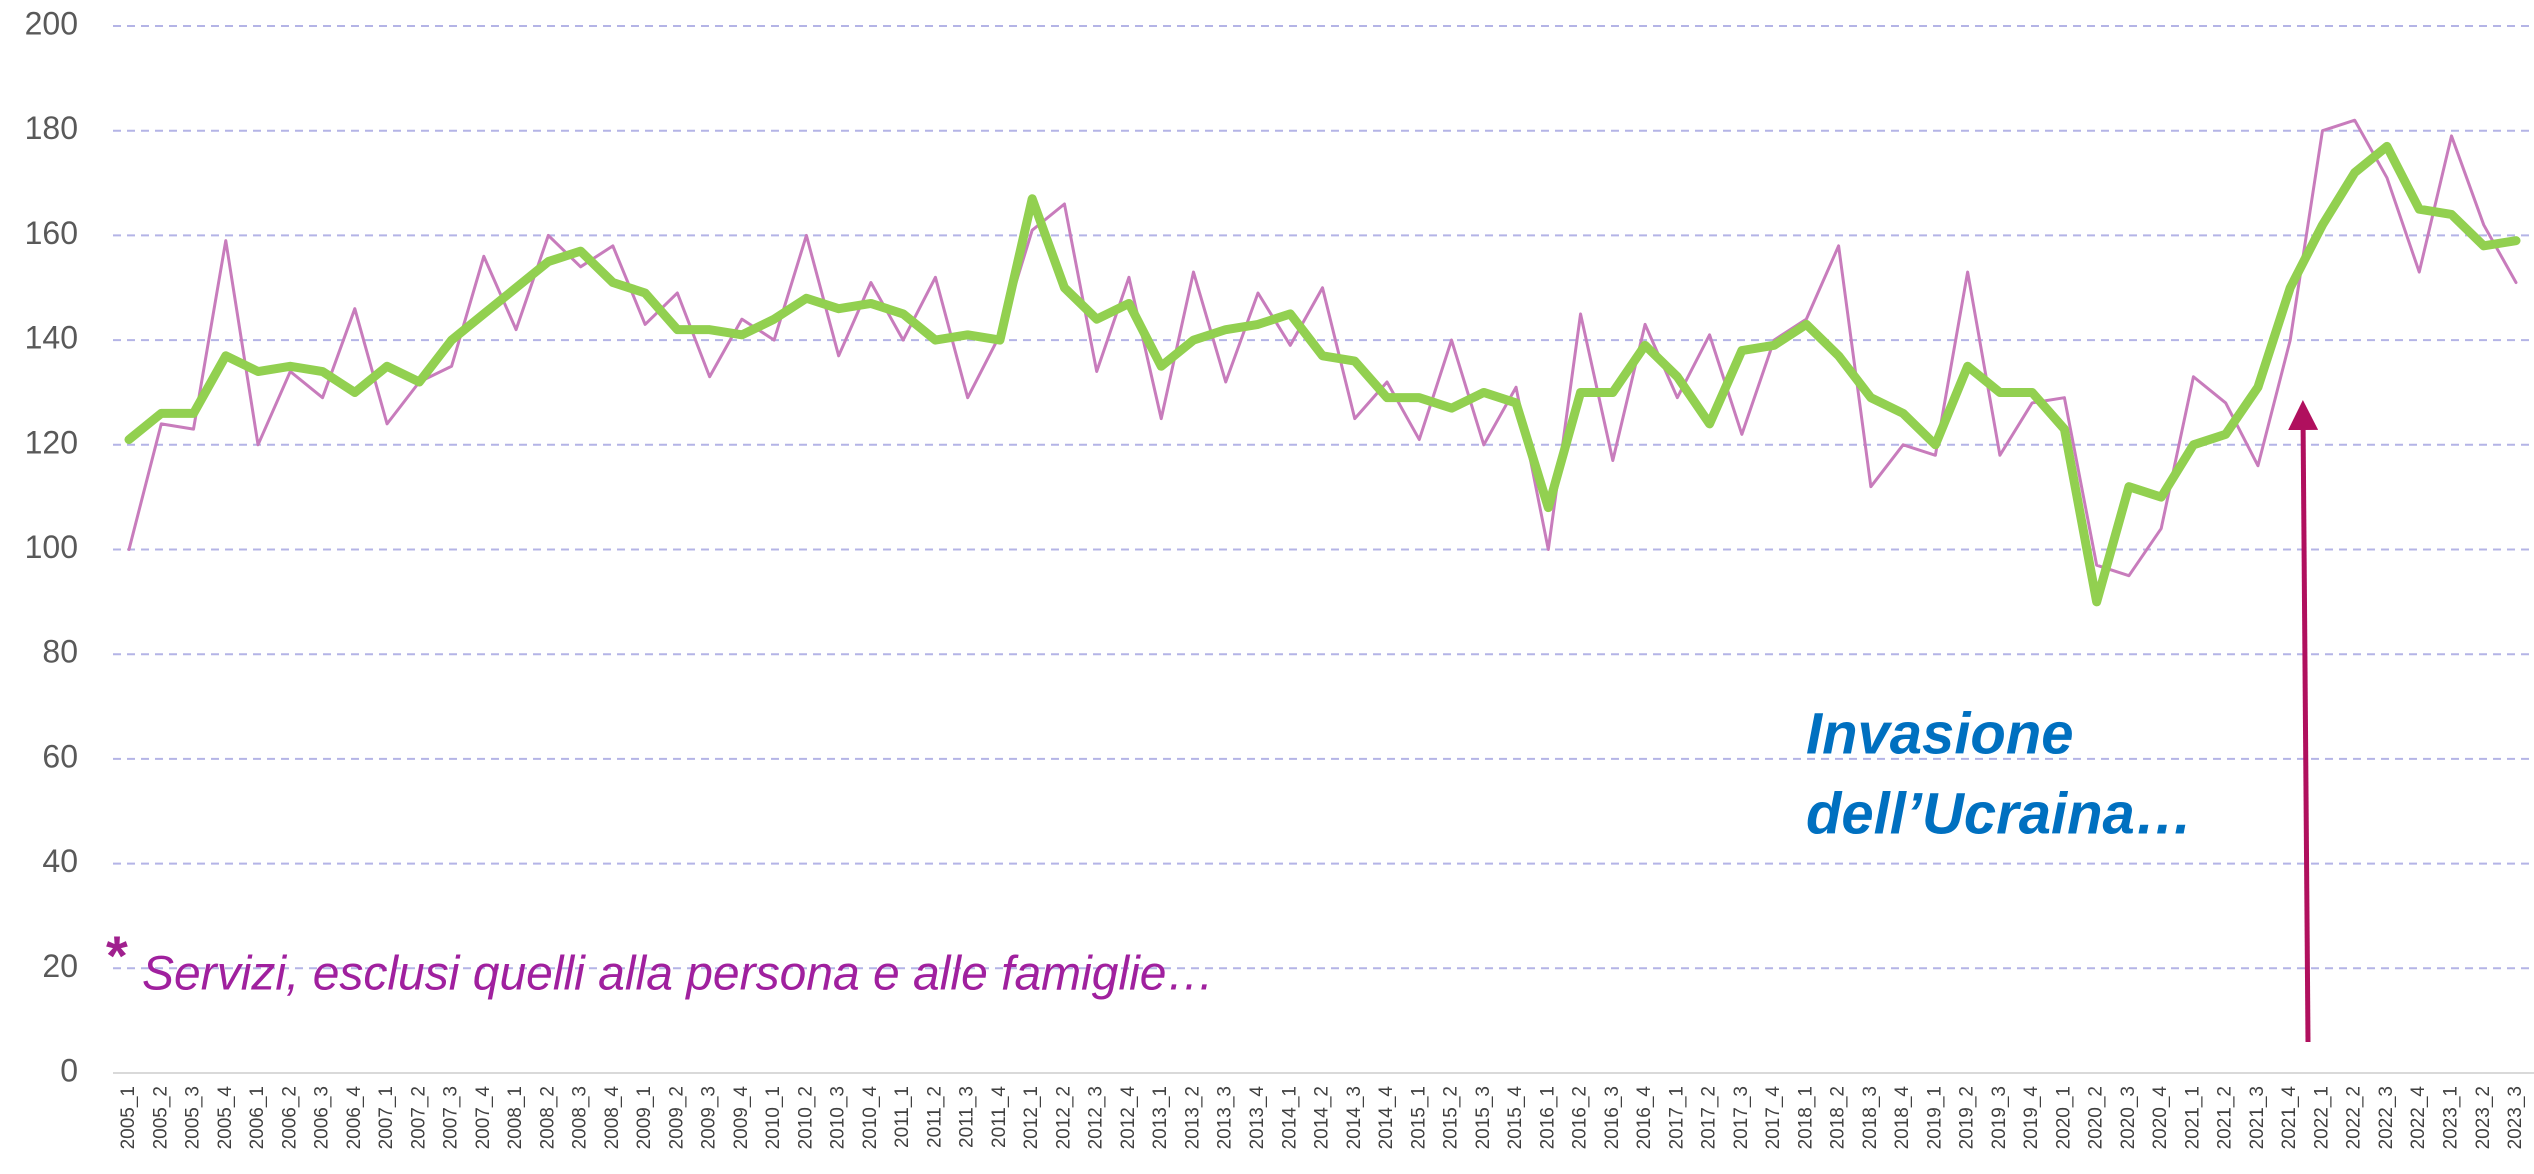 This screenshot has height=1174, width=2534. I want to click on x-tick-label: 2007_4, so click(483, 1118).